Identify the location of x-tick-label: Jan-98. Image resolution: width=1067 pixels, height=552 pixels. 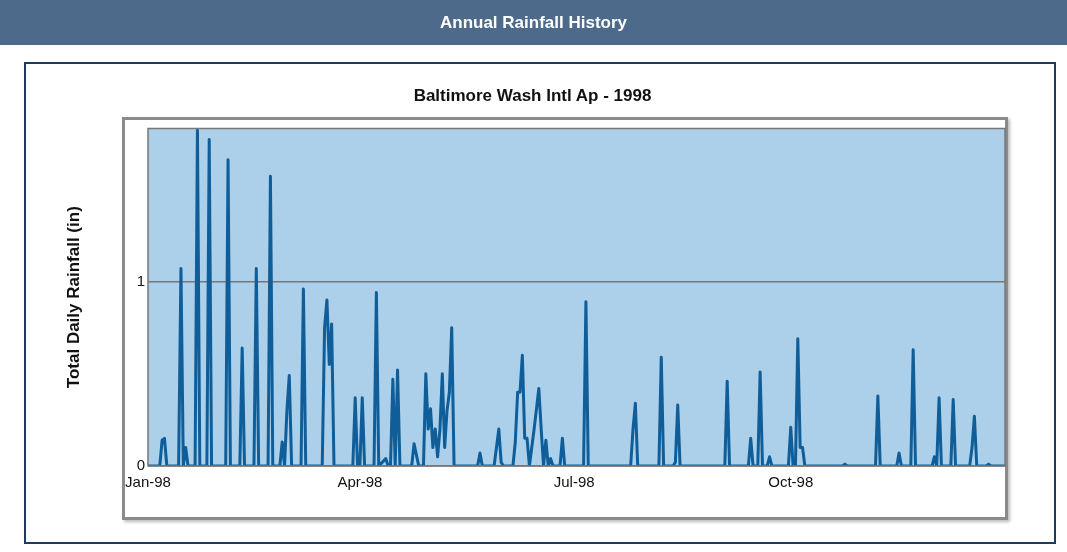
(148, 482).